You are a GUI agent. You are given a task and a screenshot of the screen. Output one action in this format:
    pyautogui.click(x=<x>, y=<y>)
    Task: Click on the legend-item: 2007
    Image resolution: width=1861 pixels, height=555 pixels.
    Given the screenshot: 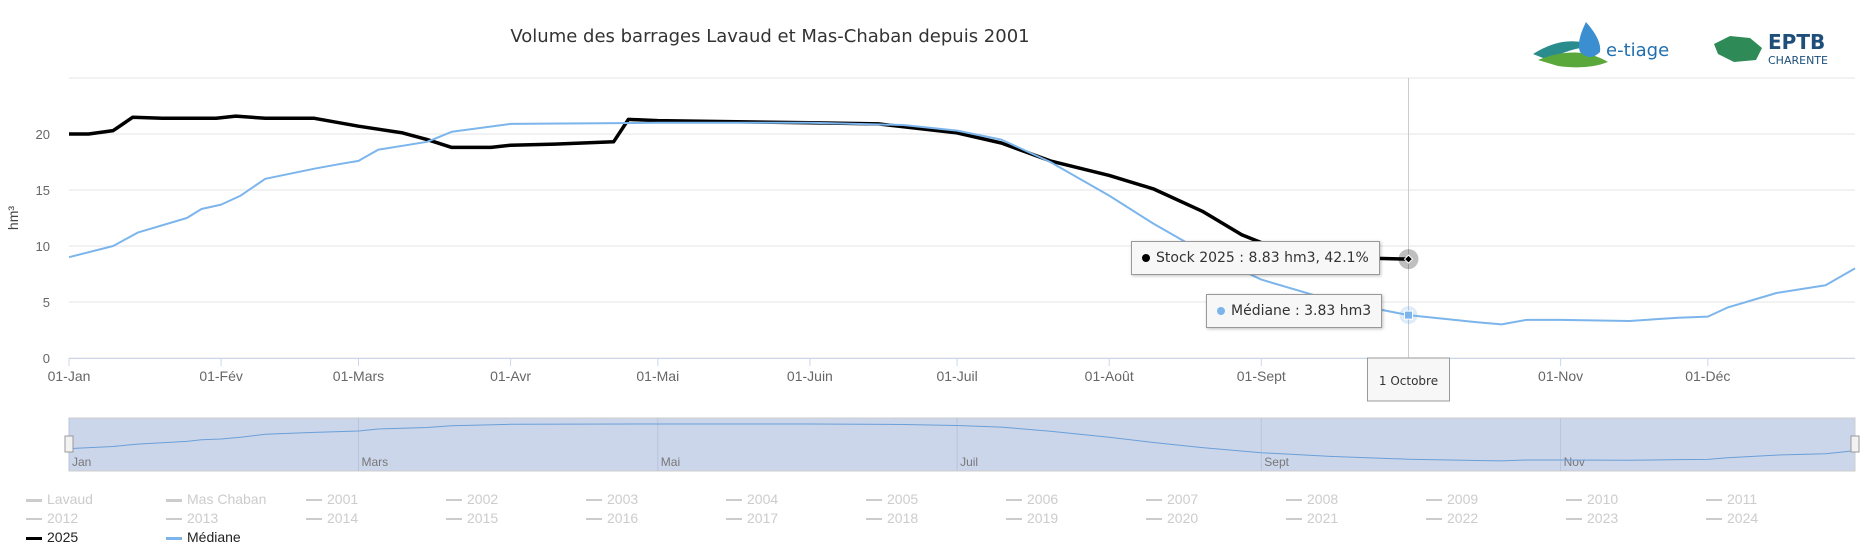 What is the action you would take?
    pyautogui.click(x=1172, y=499)
    